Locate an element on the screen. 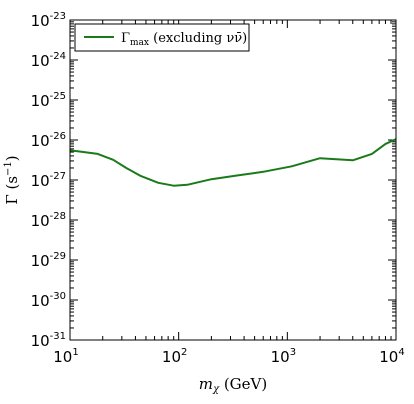 This screenshot has height=404, width=414. legend: Γmax (excluding νν̄) is located at coordinates (162, 37).